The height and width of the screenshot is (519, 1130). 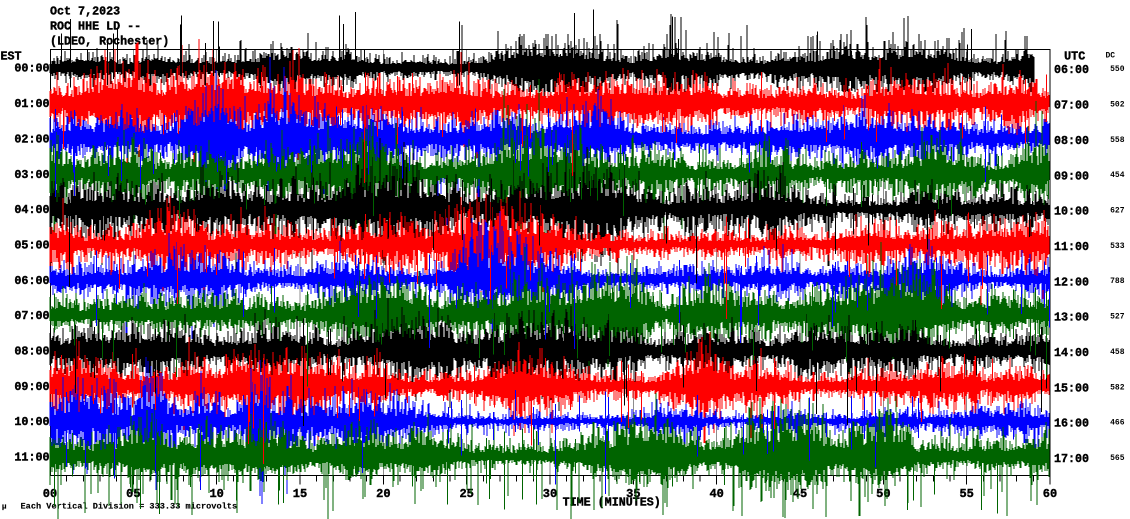 What do you see at coordinates (31, 104) in the screenshot?
I see `svg-text: 01:00` at bounding box center [31, 104].